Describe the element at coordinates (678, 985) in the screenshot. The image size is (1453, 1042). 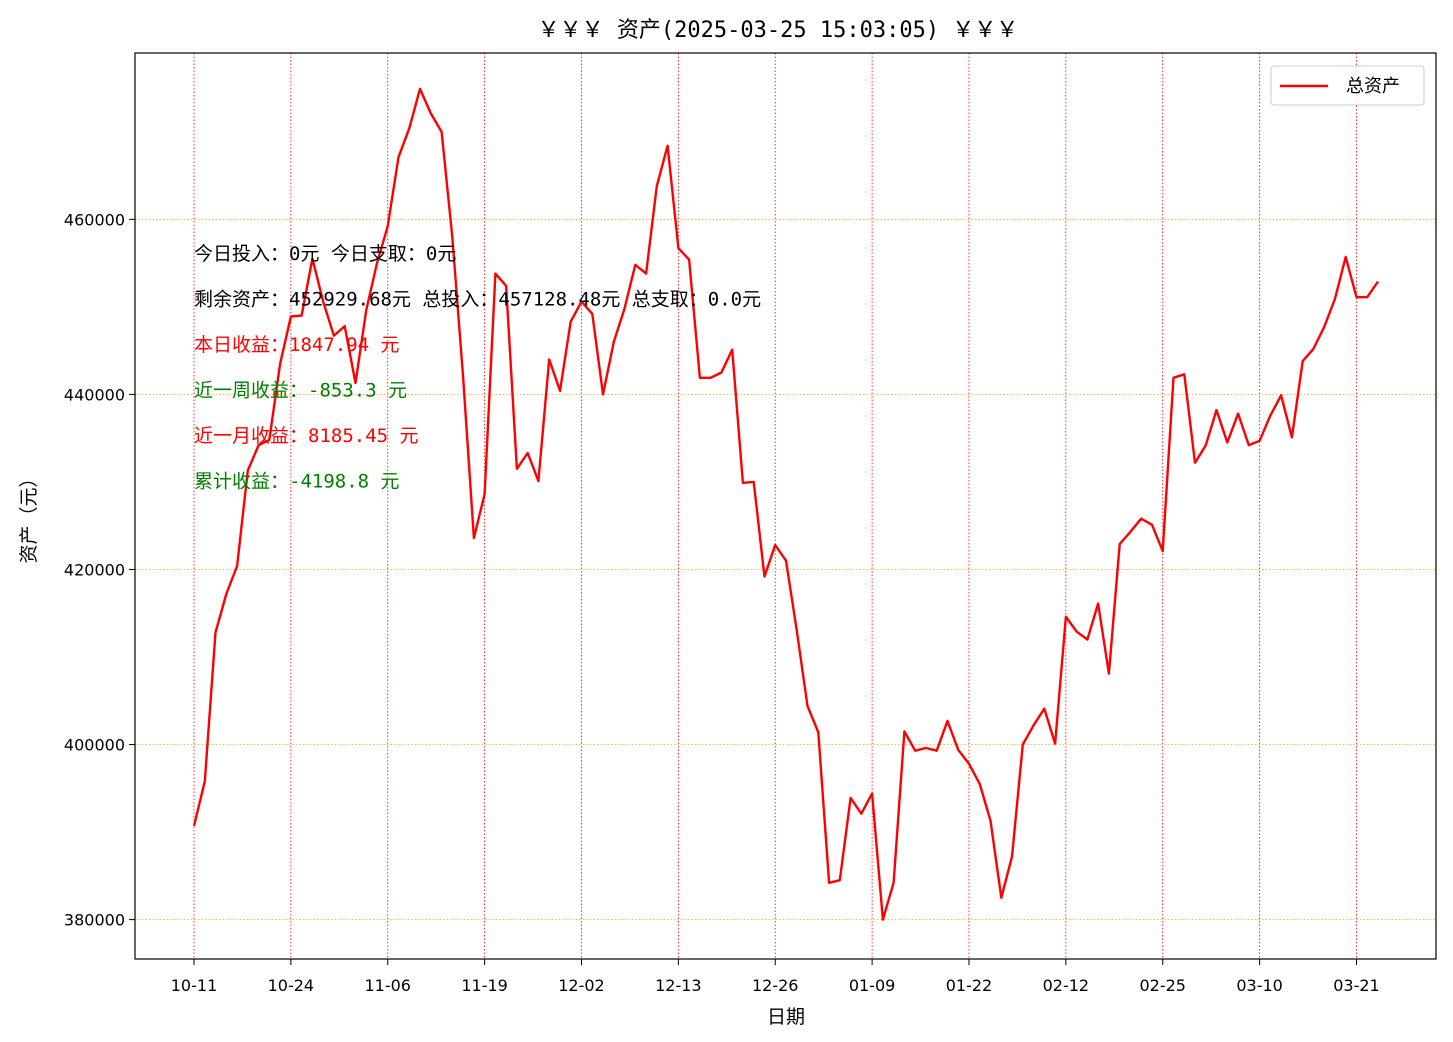
I see `x-tick-label: 12-13` at that location.